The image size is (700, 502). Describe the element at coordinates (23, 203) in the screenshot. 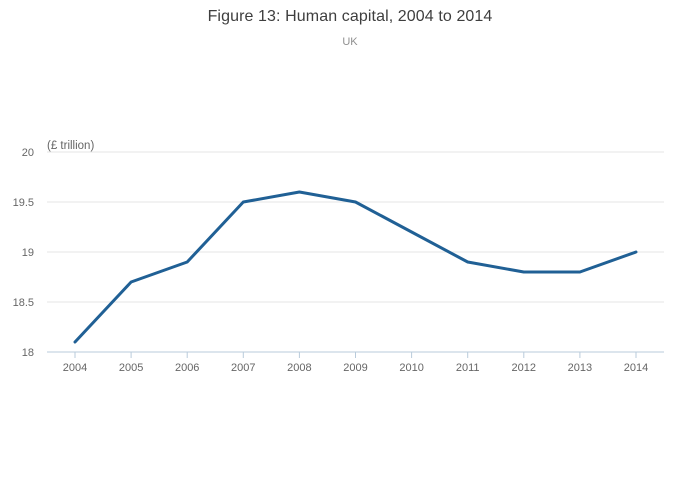

I see `y-tick-label: 19.5` at that location.